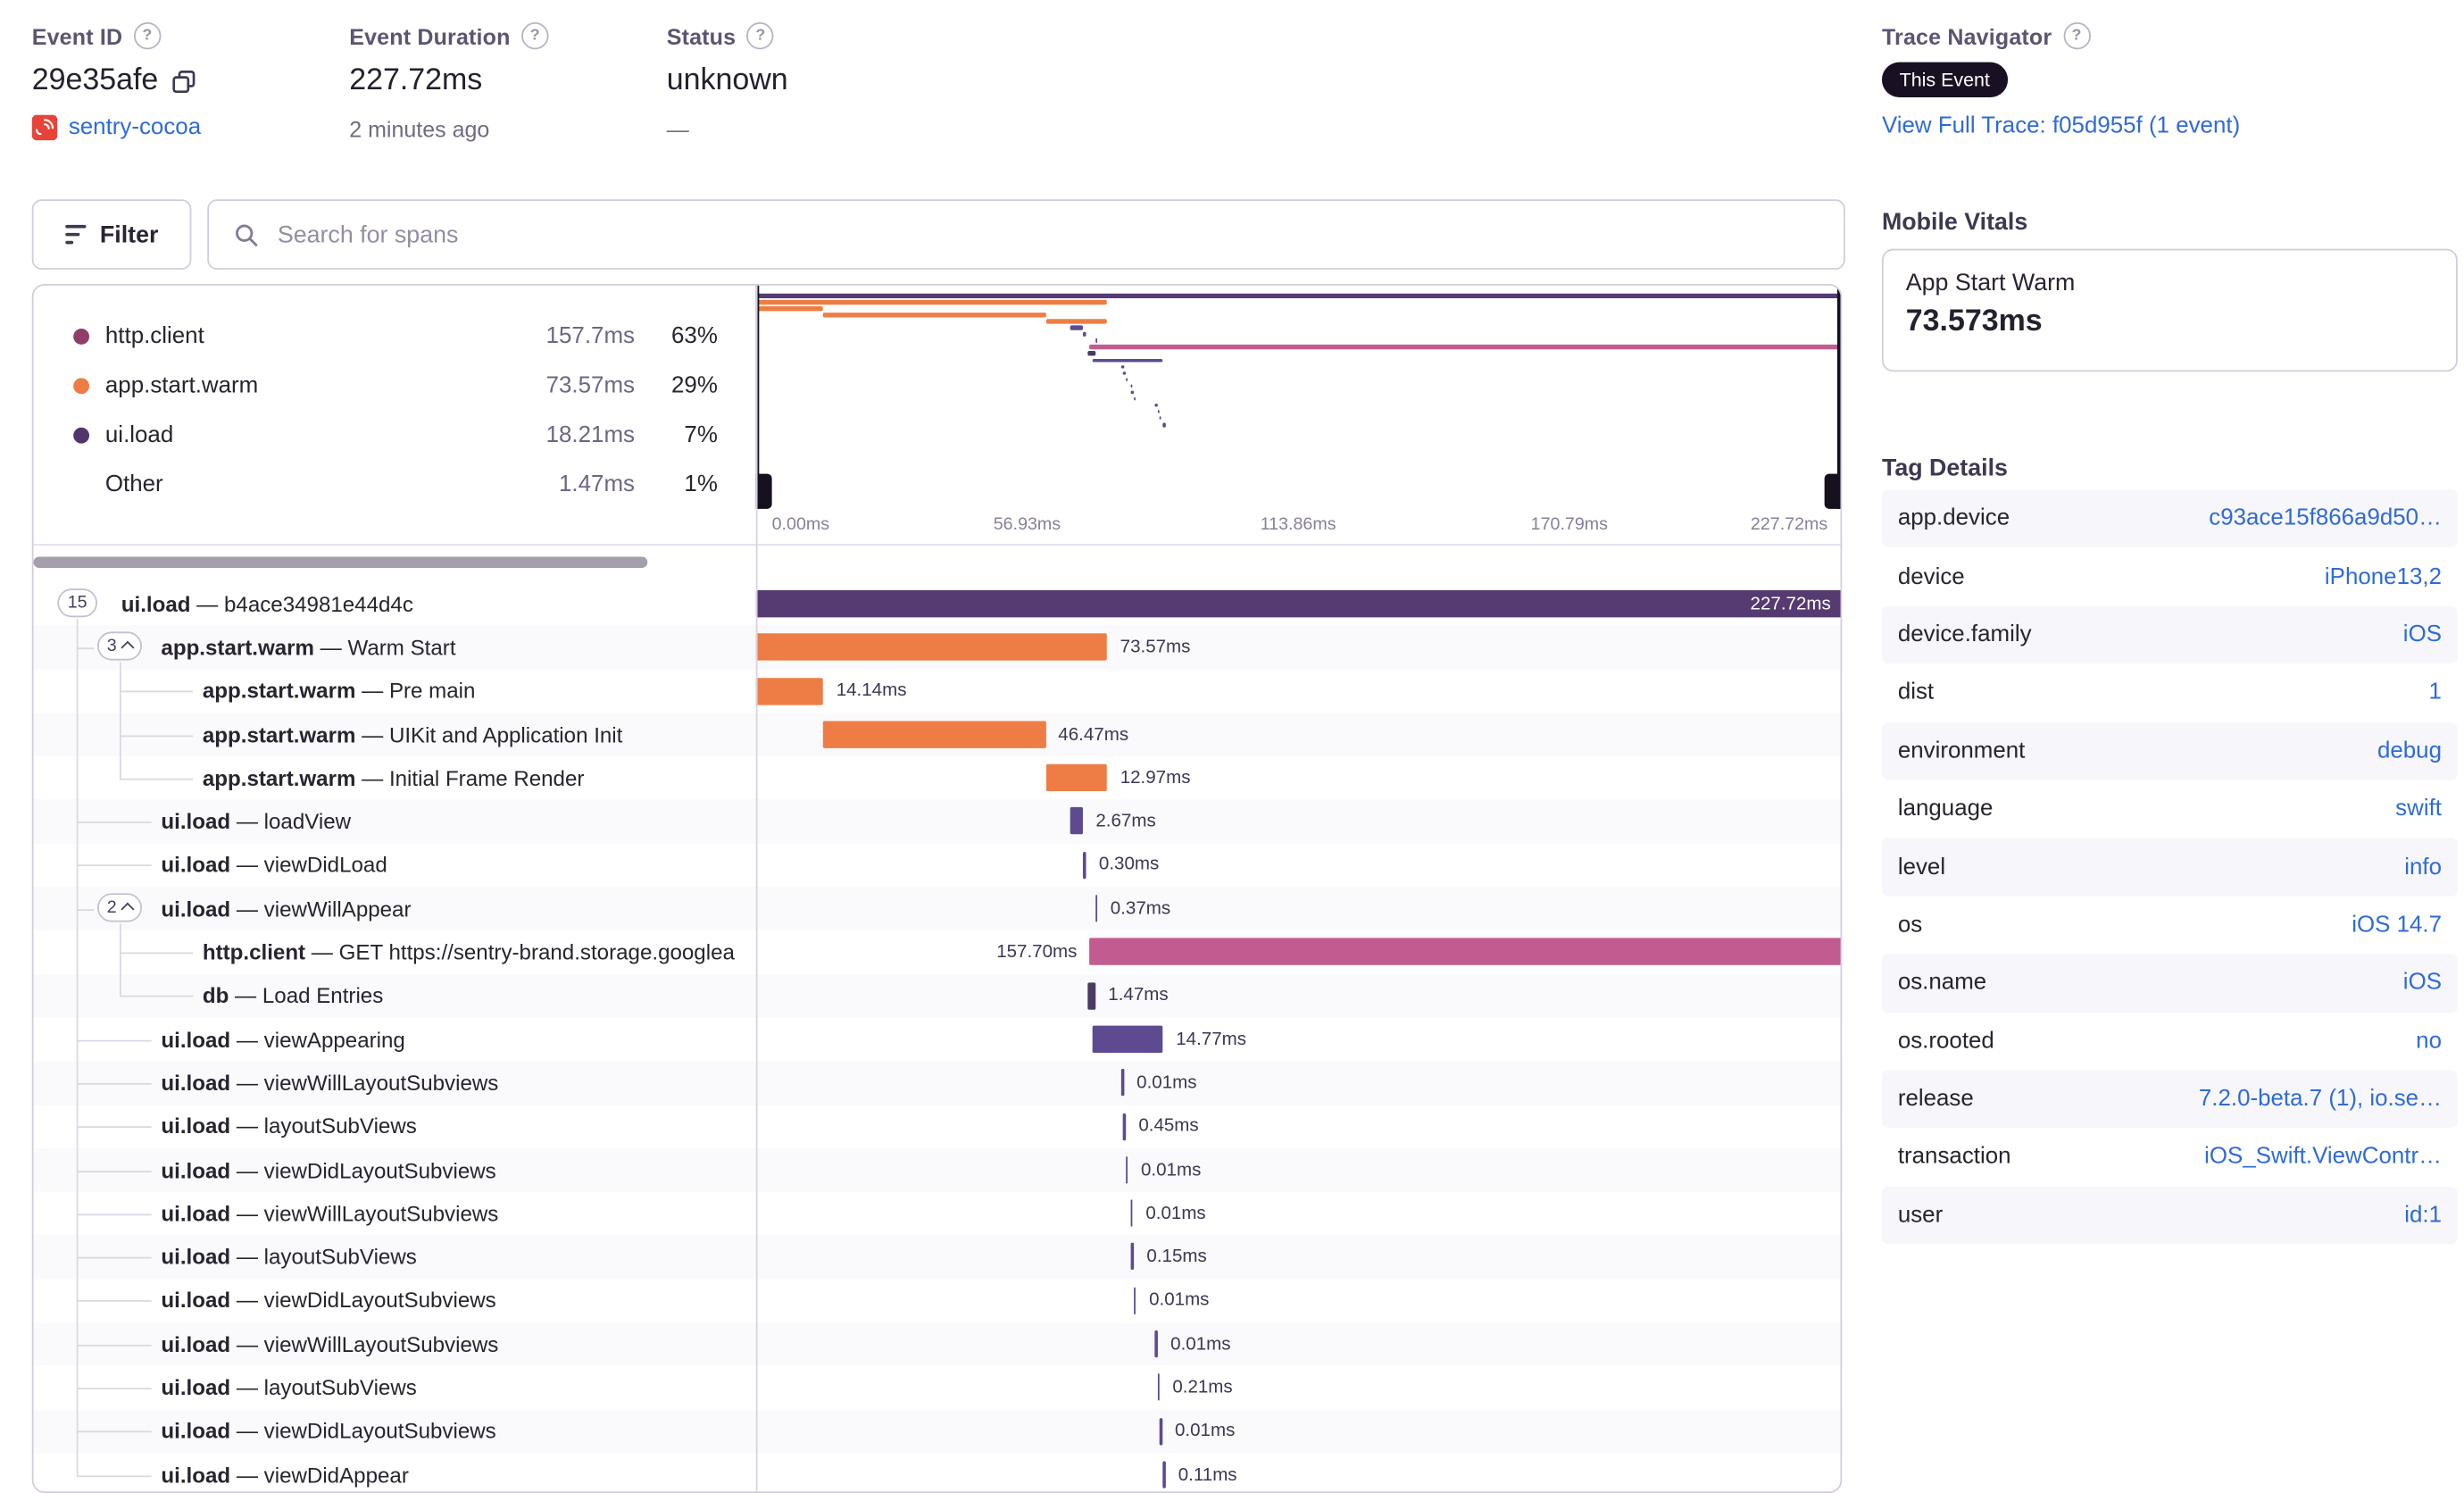  Describe the element at coordinates (2418, 809) in the screenshot. I see `tag-value: swift` at that location.